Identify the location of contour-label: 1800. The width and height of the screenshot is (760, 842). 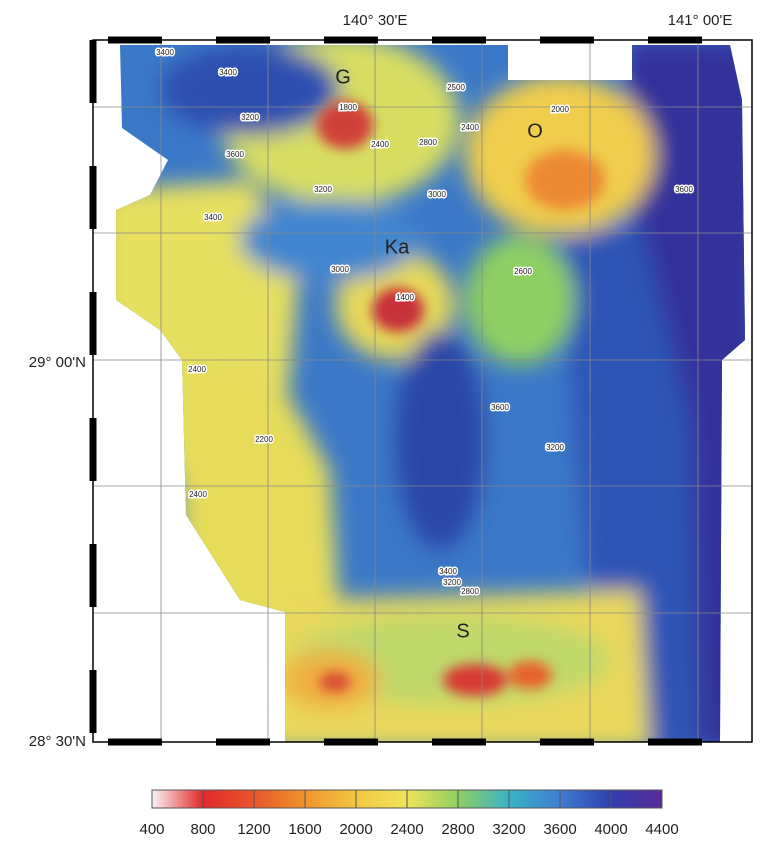
(348, 107).